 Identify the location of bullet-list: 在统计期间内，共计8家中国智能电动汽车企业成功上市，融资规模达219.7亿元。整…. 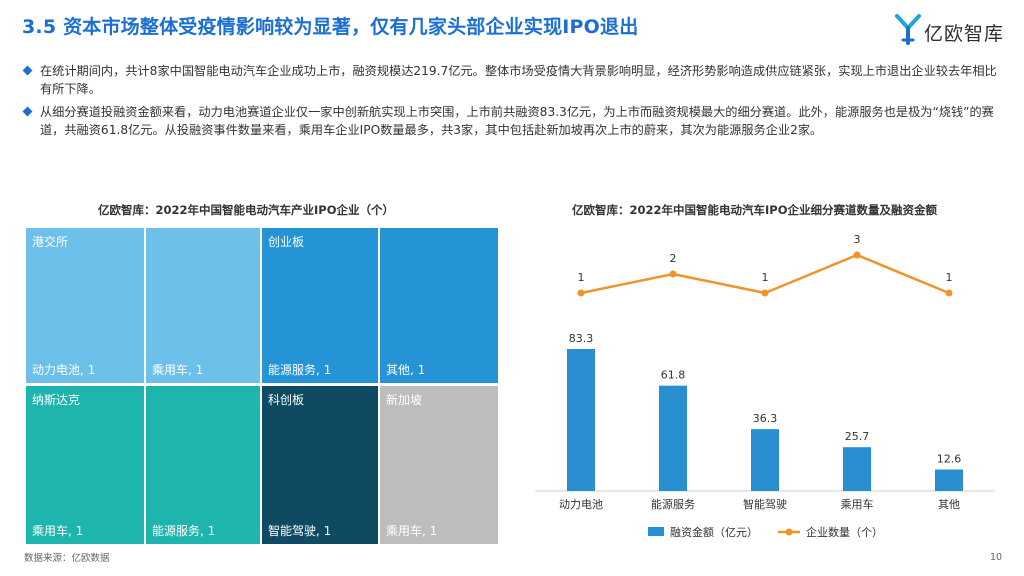
(513, 103).